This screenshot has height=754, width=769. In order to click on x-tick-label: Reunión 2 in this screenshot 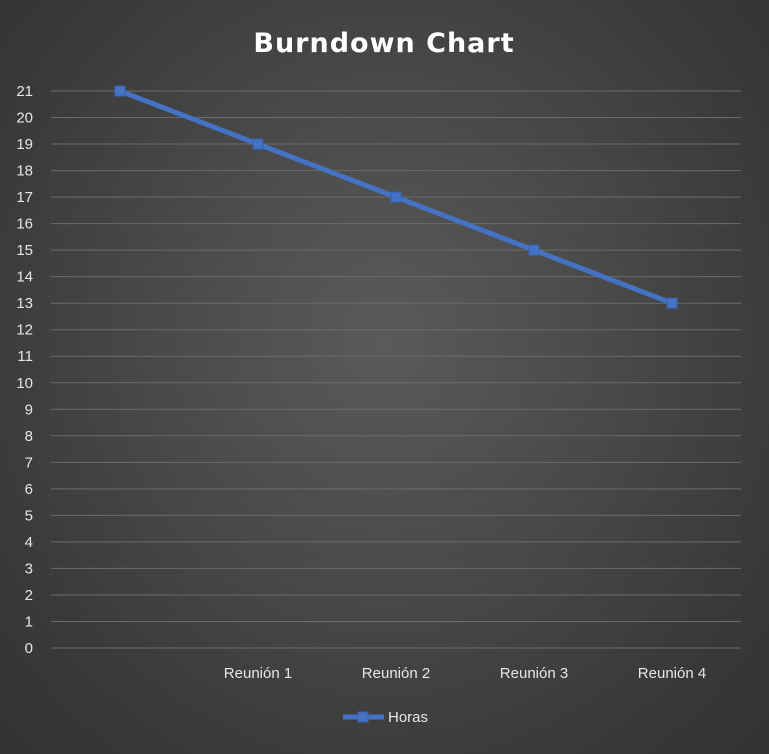, I will do `click(396, 673)`.